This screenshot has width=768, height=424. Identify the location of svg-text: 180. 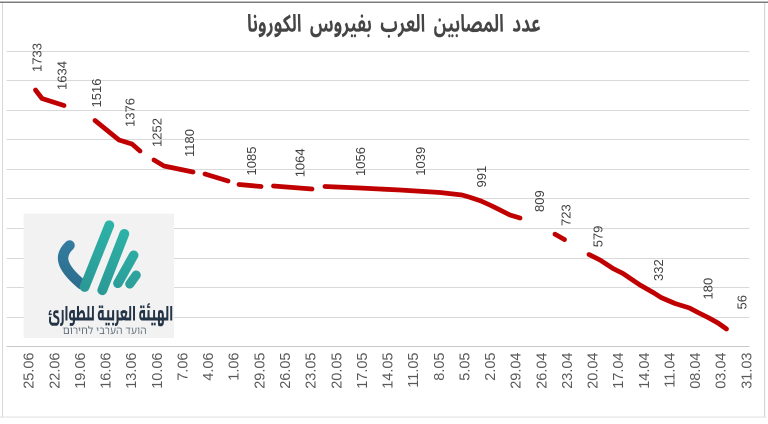
(708, 289).